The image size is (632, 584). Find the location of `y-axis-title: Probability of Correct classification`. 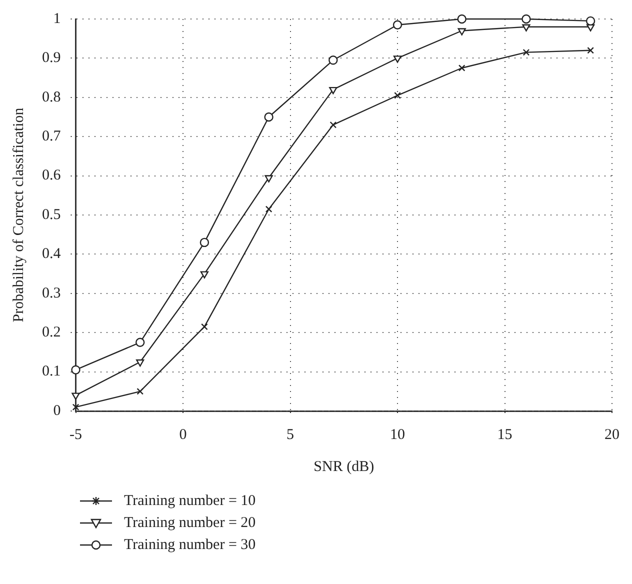

y-axis-title: Probability of Correct classification is located at coordinates (18, 214).